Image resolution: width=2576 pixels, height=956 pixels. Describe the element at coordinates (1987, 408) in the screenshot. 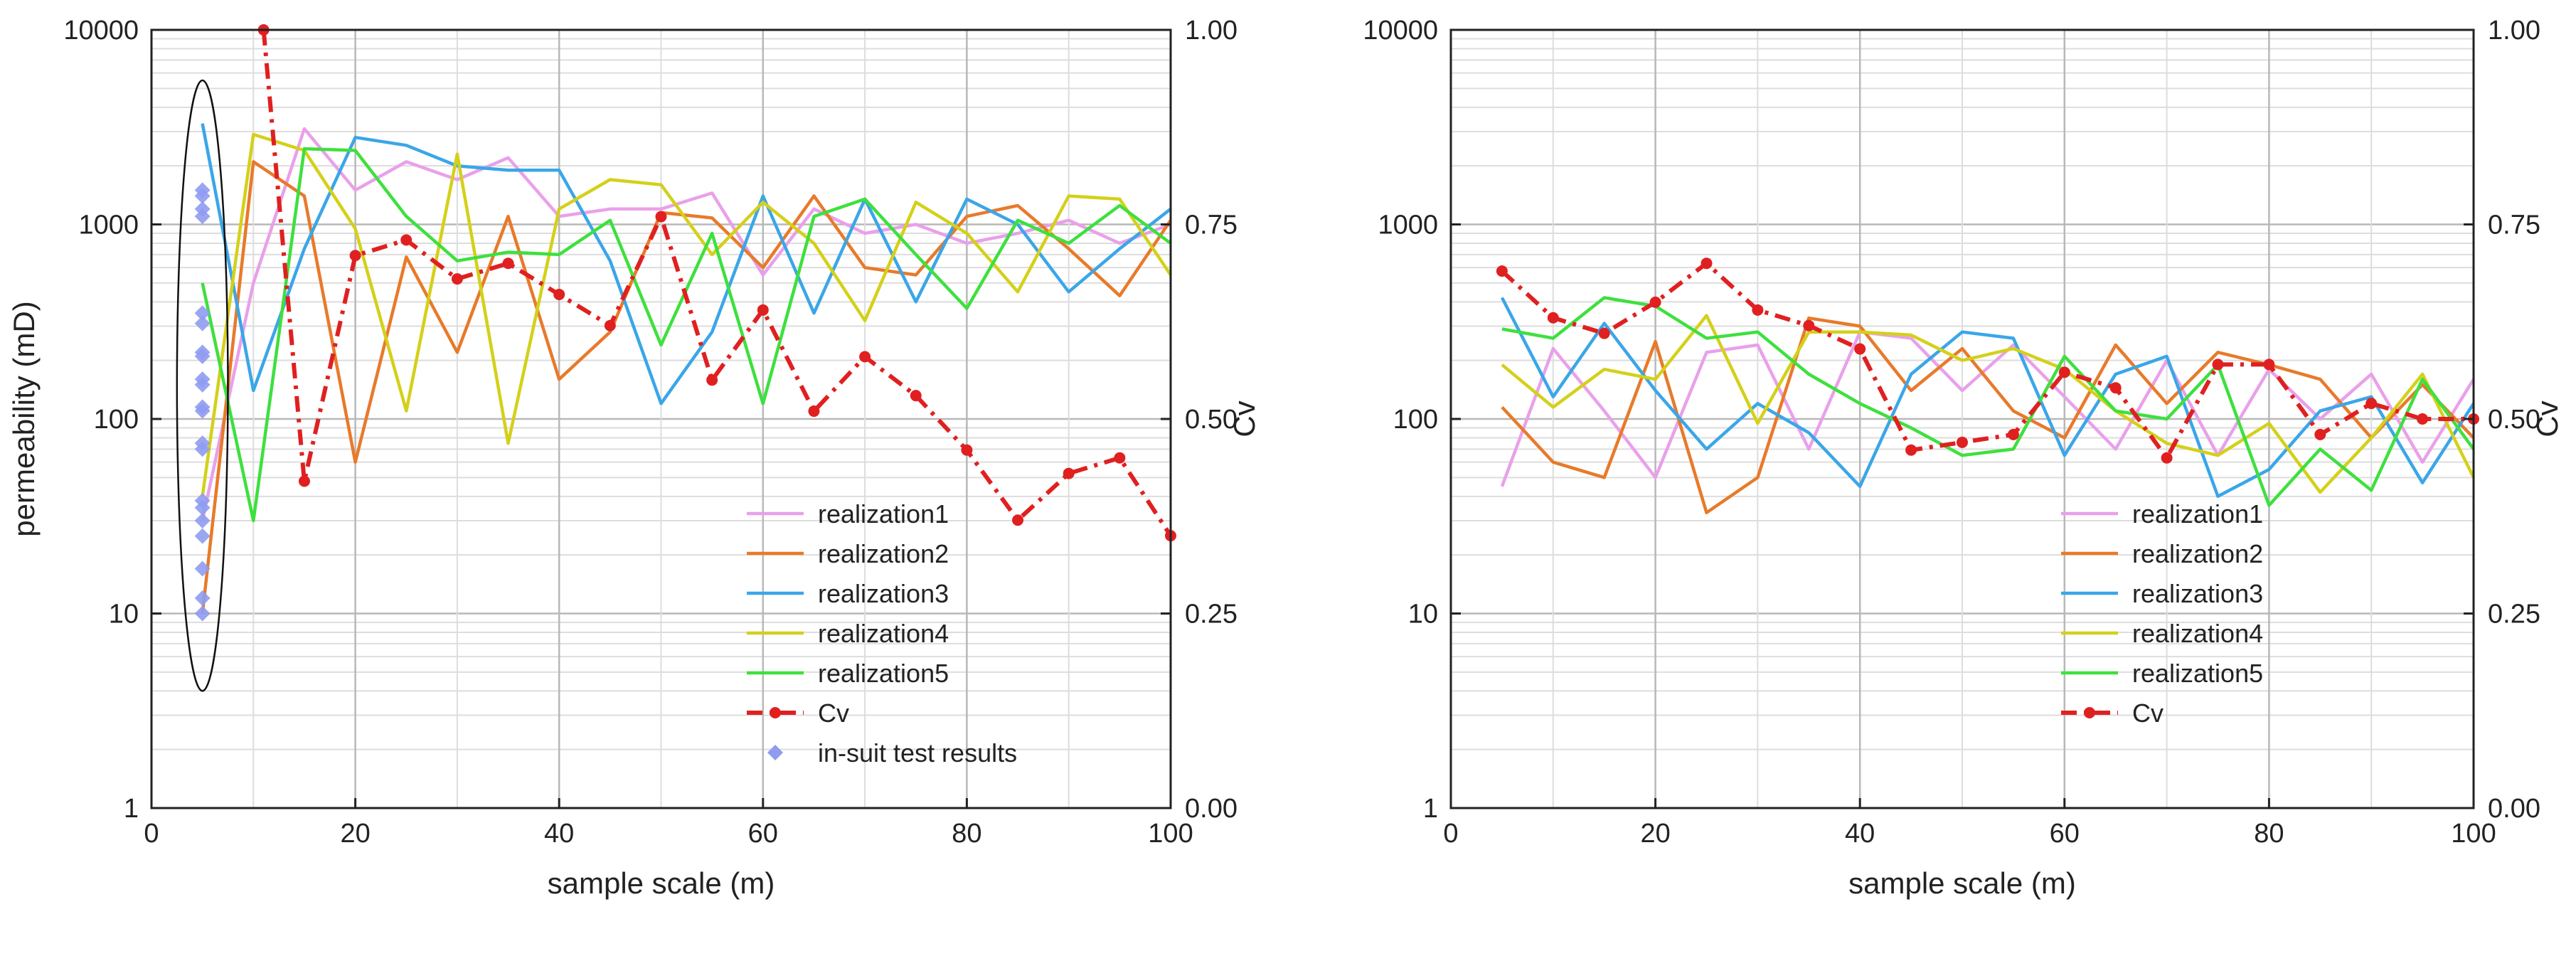

I see `series-line-realization1` at that location.